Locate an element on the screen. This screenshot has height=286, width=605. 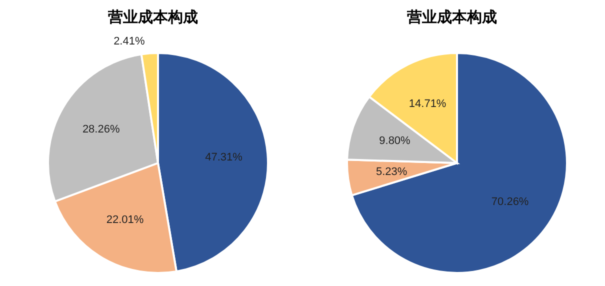
data-label: 47.31% is located at coordinates (224, 157).